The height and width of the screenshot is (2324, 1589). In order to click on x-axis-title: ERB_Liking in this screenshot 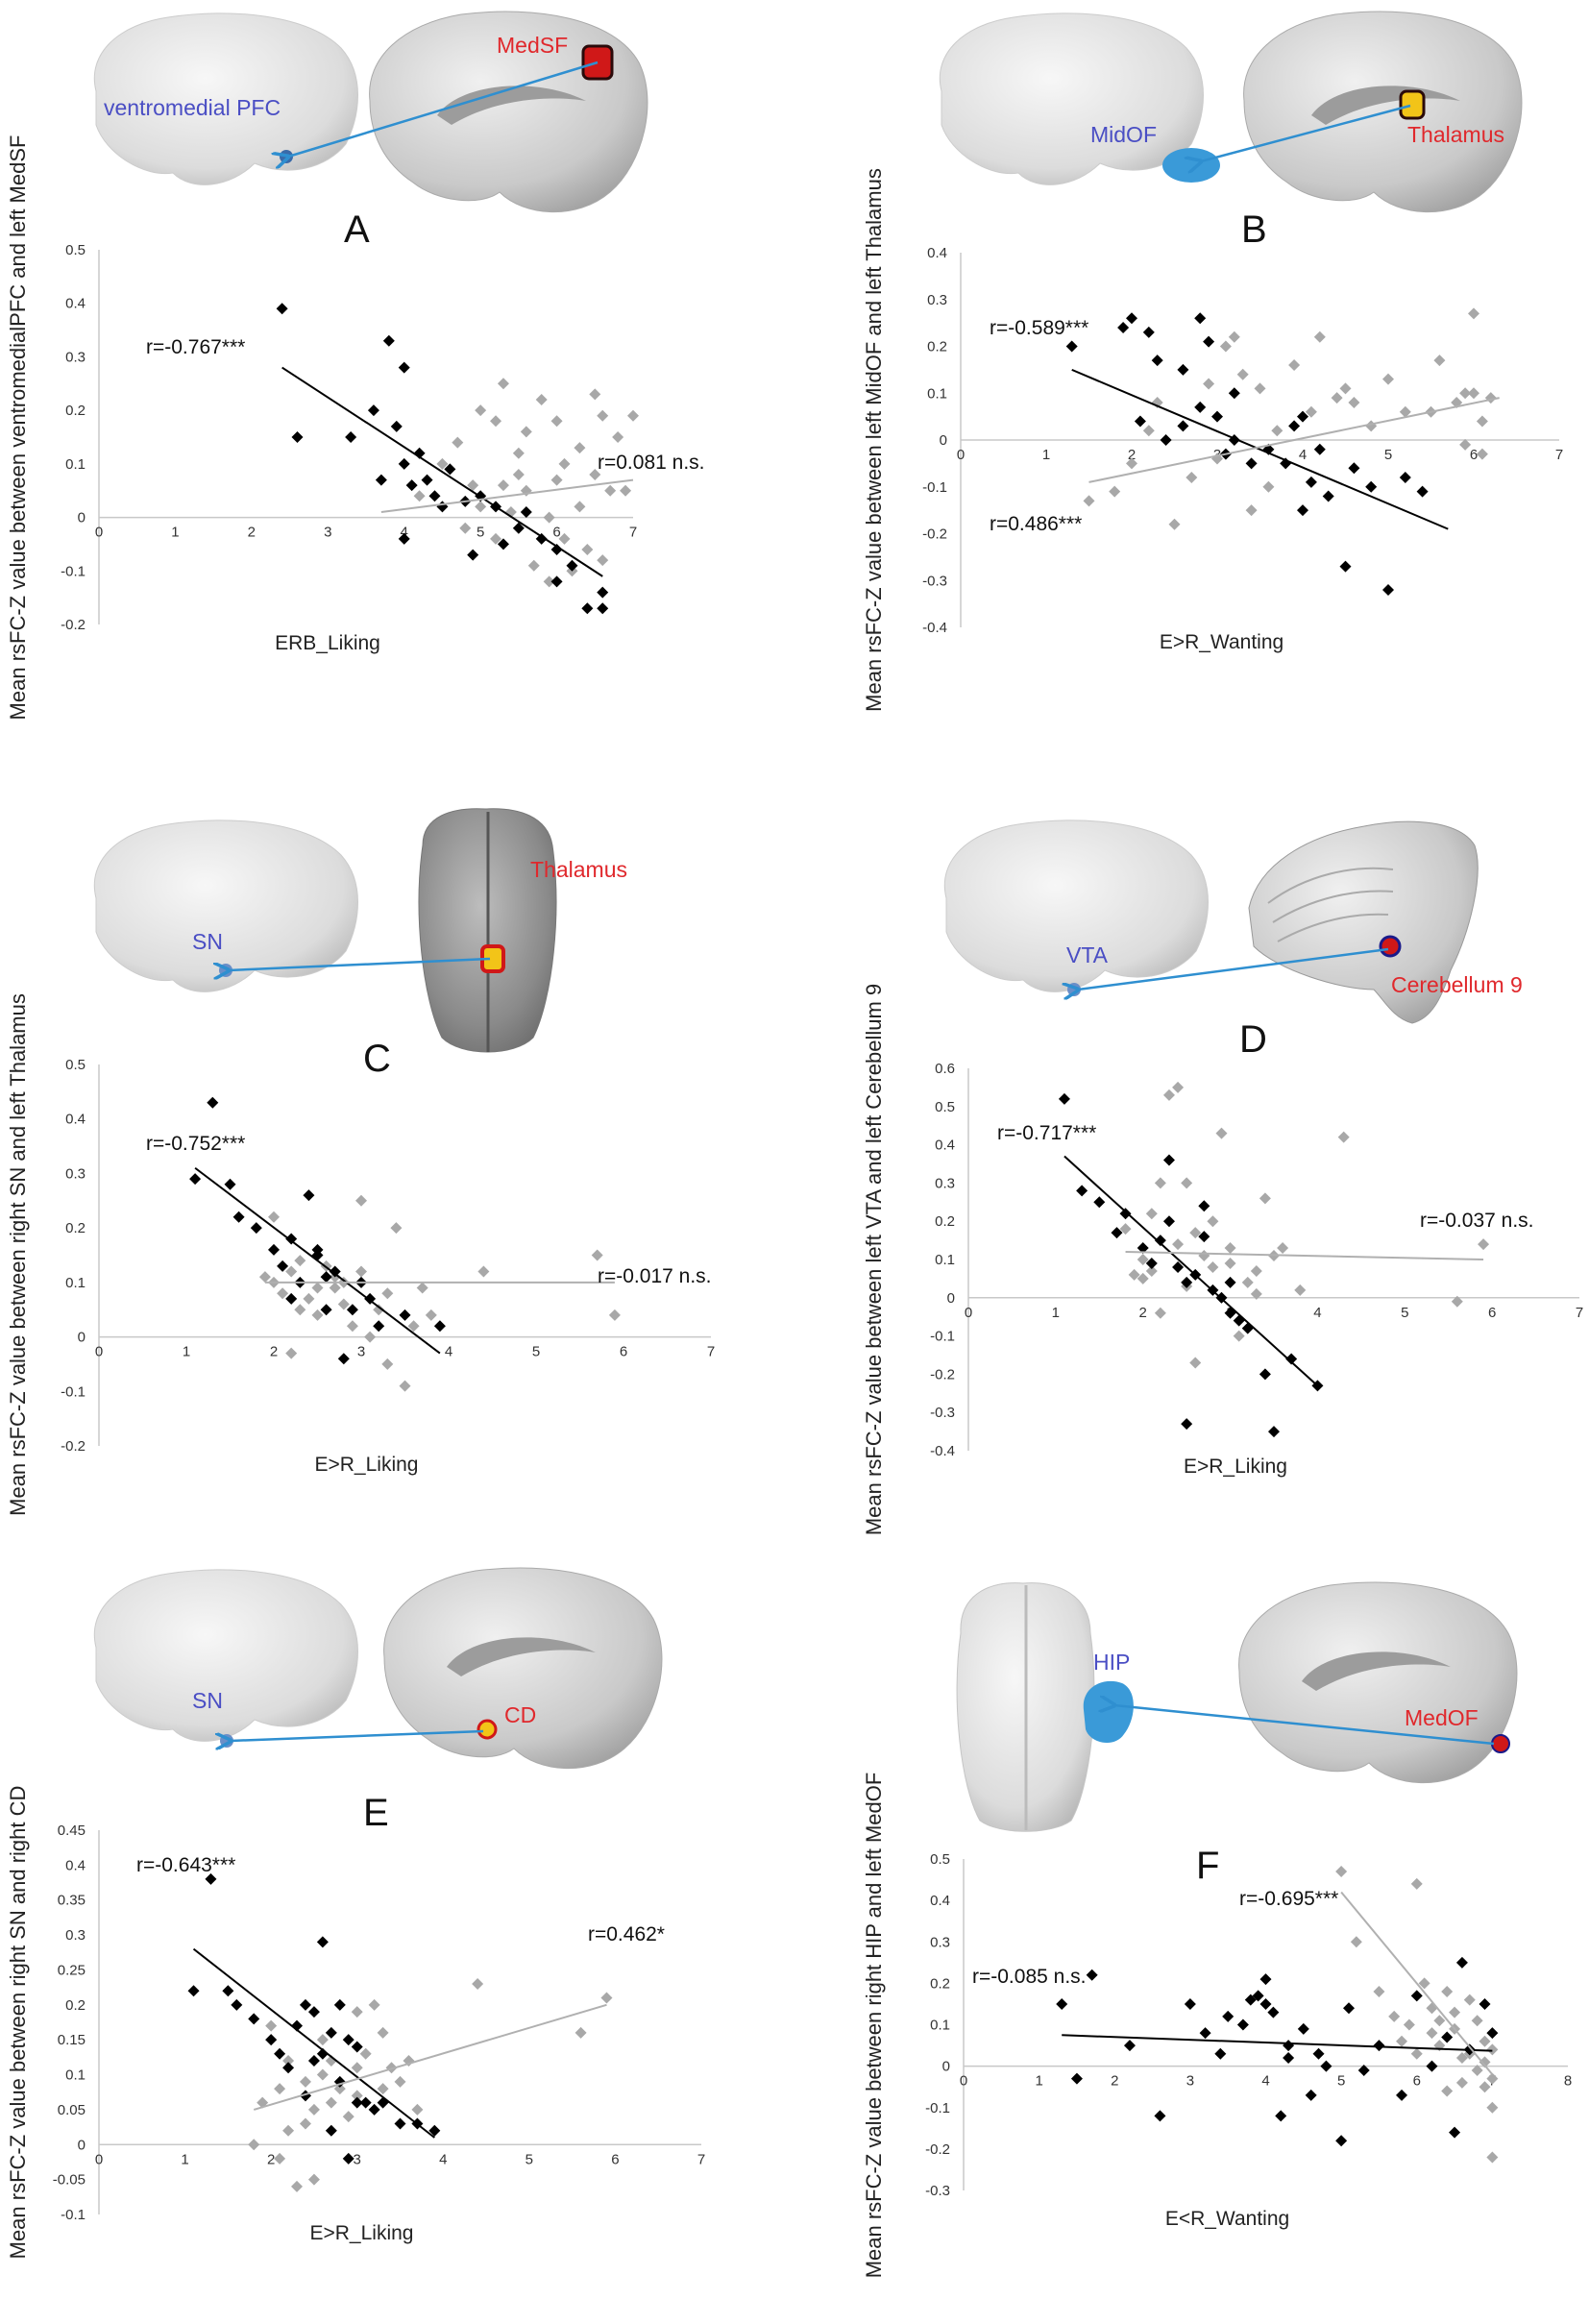, I will do `click(327, 643)`.